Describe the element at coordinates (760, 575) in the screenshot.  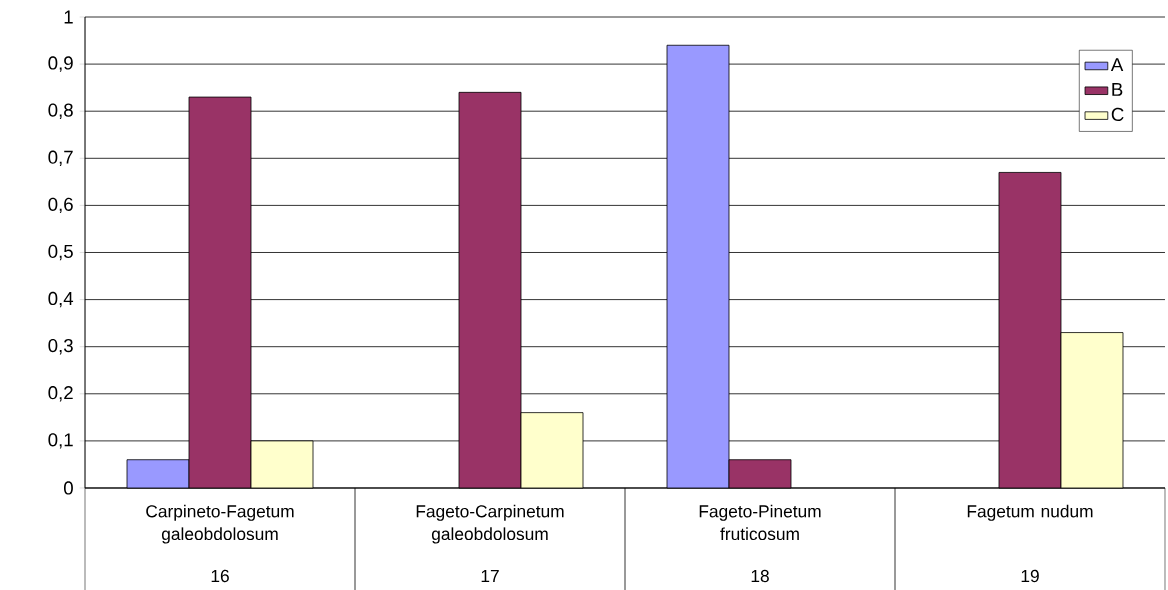
I see `text: 18` at that location.